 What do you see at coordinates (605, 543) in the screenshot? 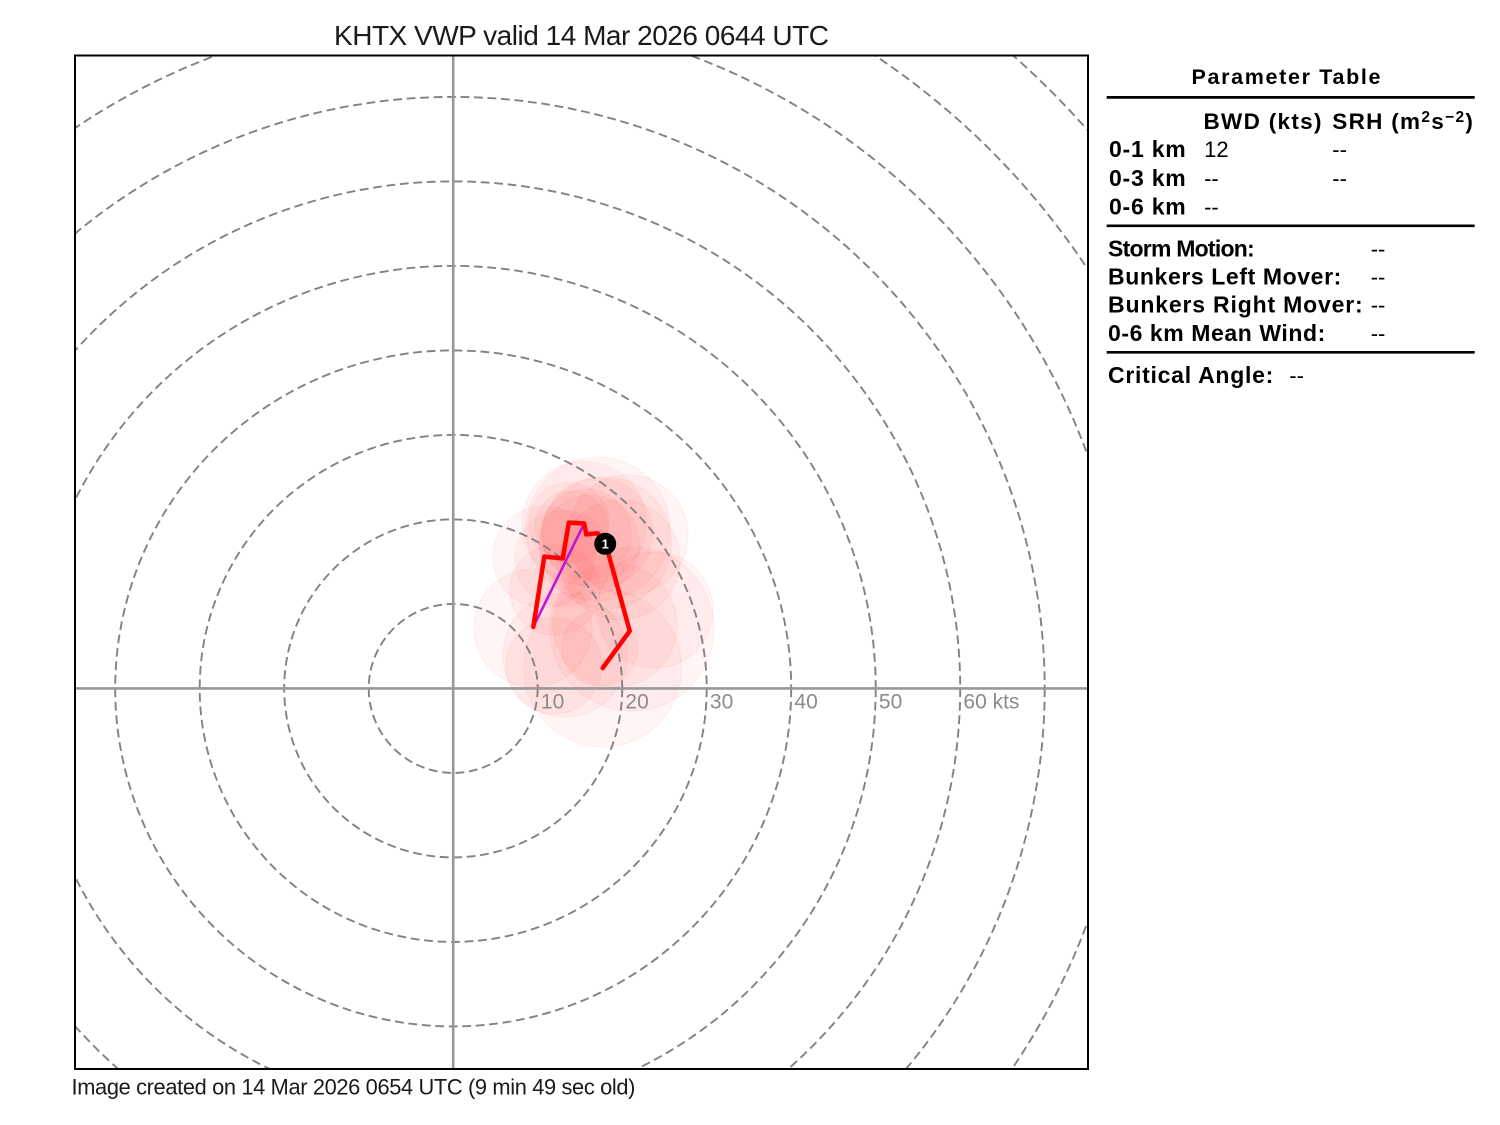
I see `svg-text: 1` at bounding box center [605, 543].